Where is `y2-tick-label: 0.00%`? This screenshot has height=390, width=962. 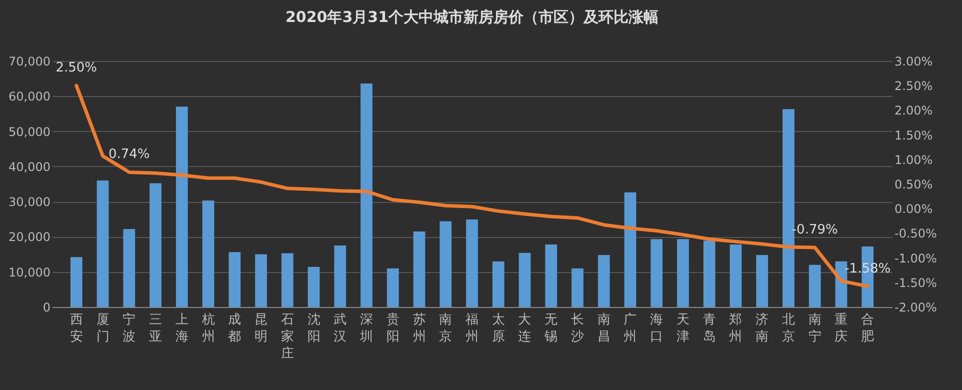
y2-tick-label: 0.00% is located at coordinates (913, 209).